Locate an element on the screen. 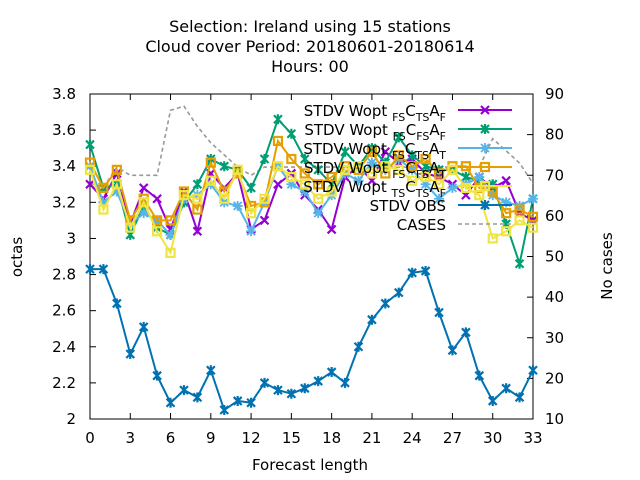 The image size is (640, 480). x-tick-label: 0 is located at coordinates (90, 438).